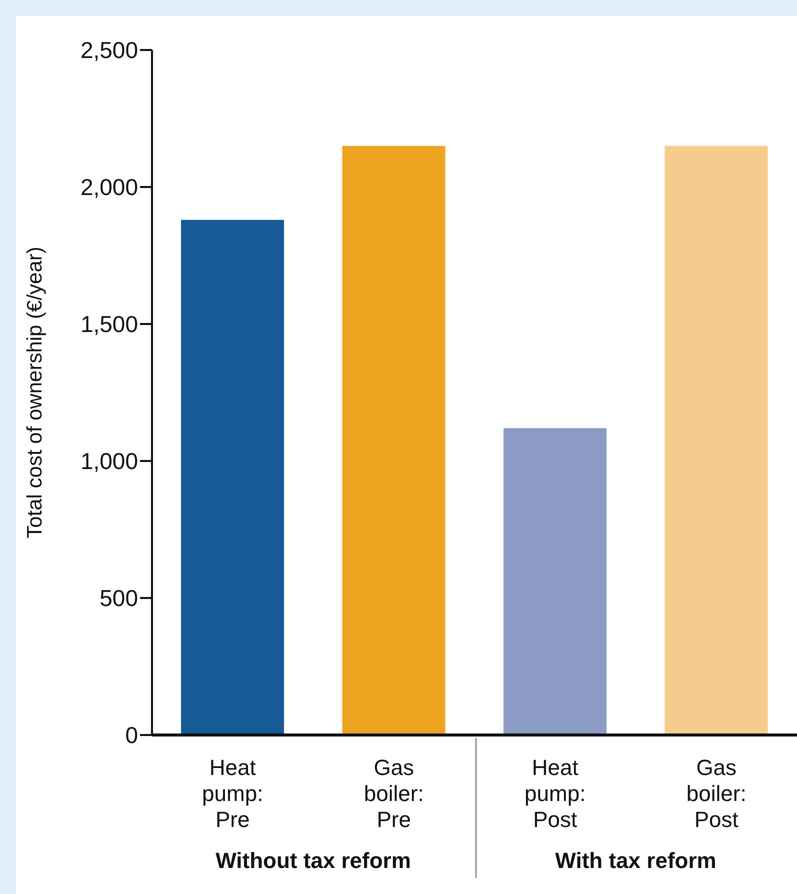 The width and height of the screenshot is (797, 894). I want to click on text: Without tax reform, so click(313, 861).